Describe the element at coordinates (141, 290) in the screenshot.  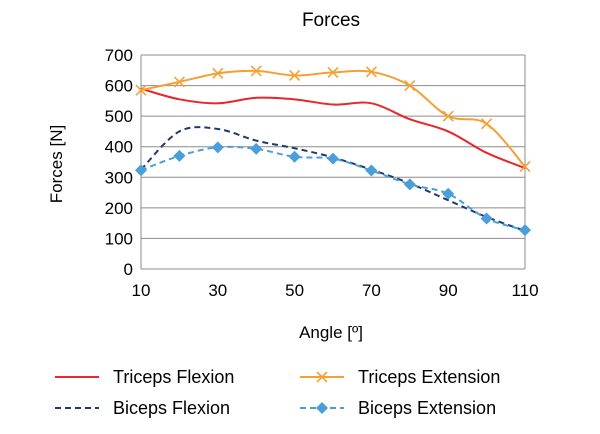
I see `x-tick-label: 10` at that location.